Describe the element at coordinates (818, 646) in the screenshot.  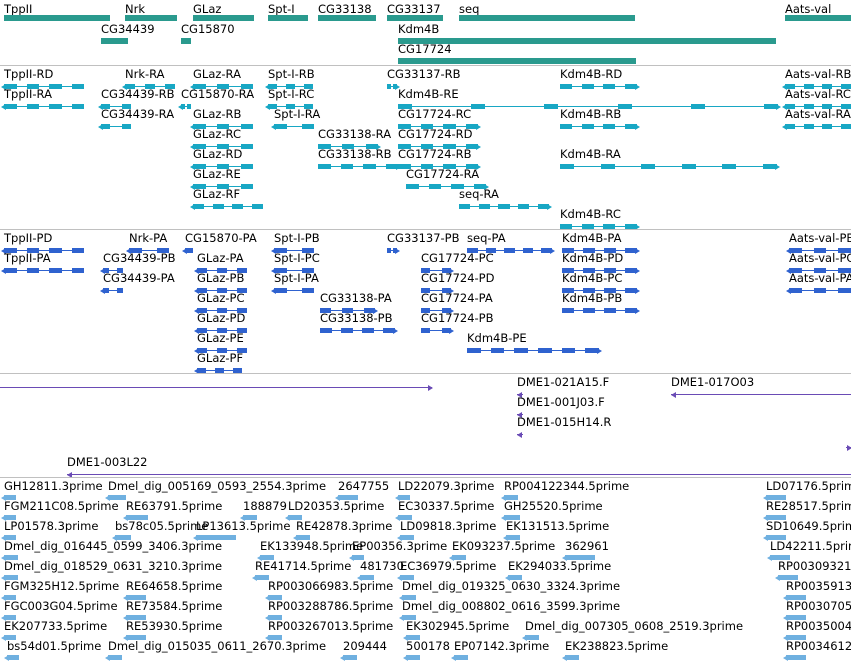
I see `est-label: RP003461234.5prime` at that location.